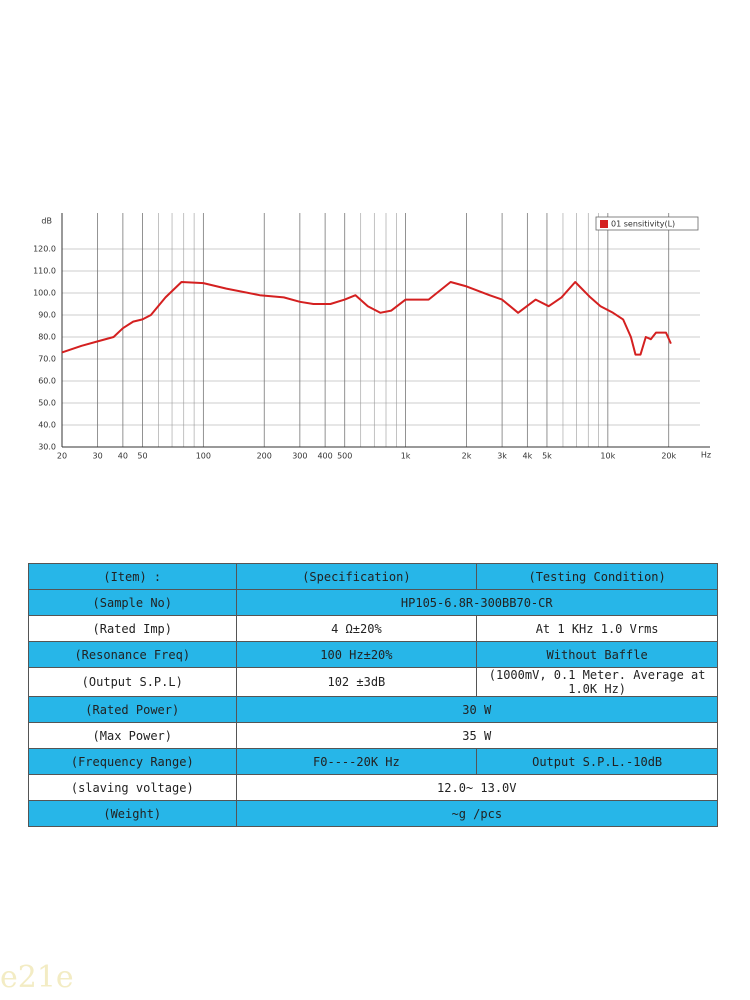  Describe the element at coordinates (44, 293) in the screenshot. I see `y-tick-label: 100.0` at that location.